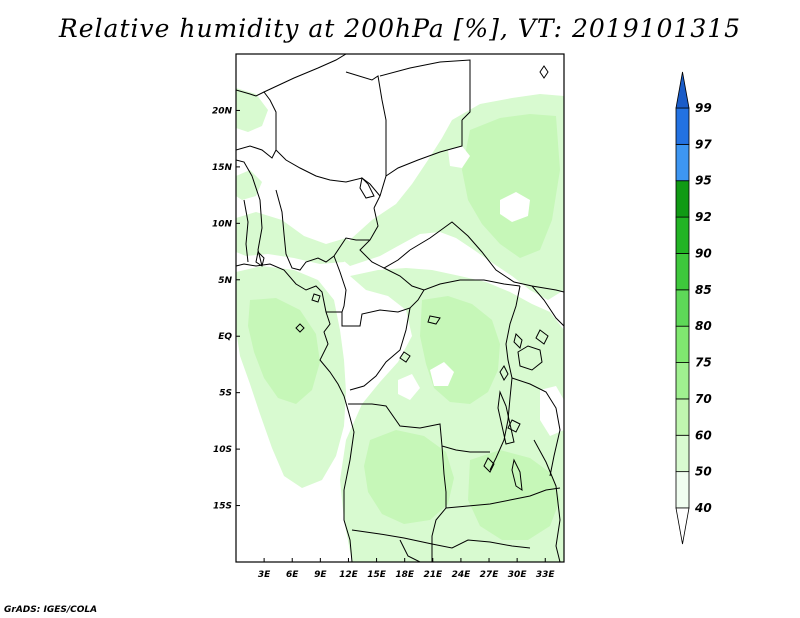  I want to click on lake-albert, so click(518, 341).